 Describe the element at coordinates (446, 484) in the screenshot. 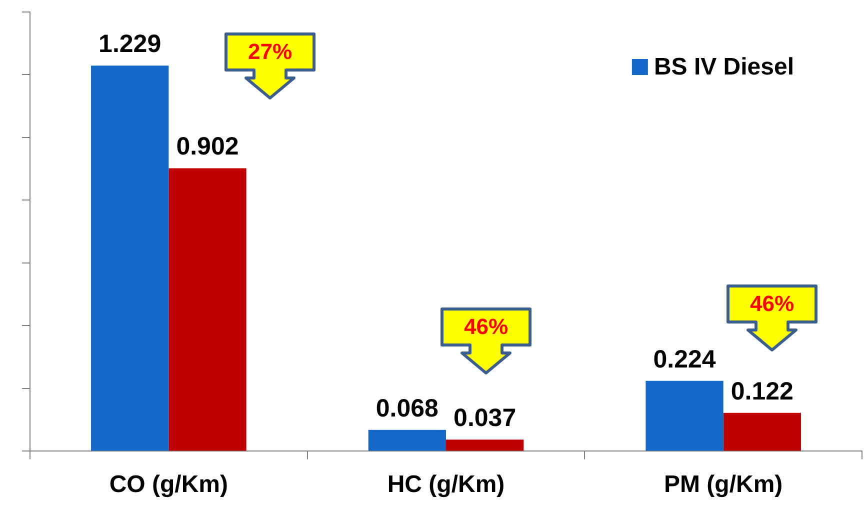

I see `x-tick-label: HC (g/Km)` at that location.